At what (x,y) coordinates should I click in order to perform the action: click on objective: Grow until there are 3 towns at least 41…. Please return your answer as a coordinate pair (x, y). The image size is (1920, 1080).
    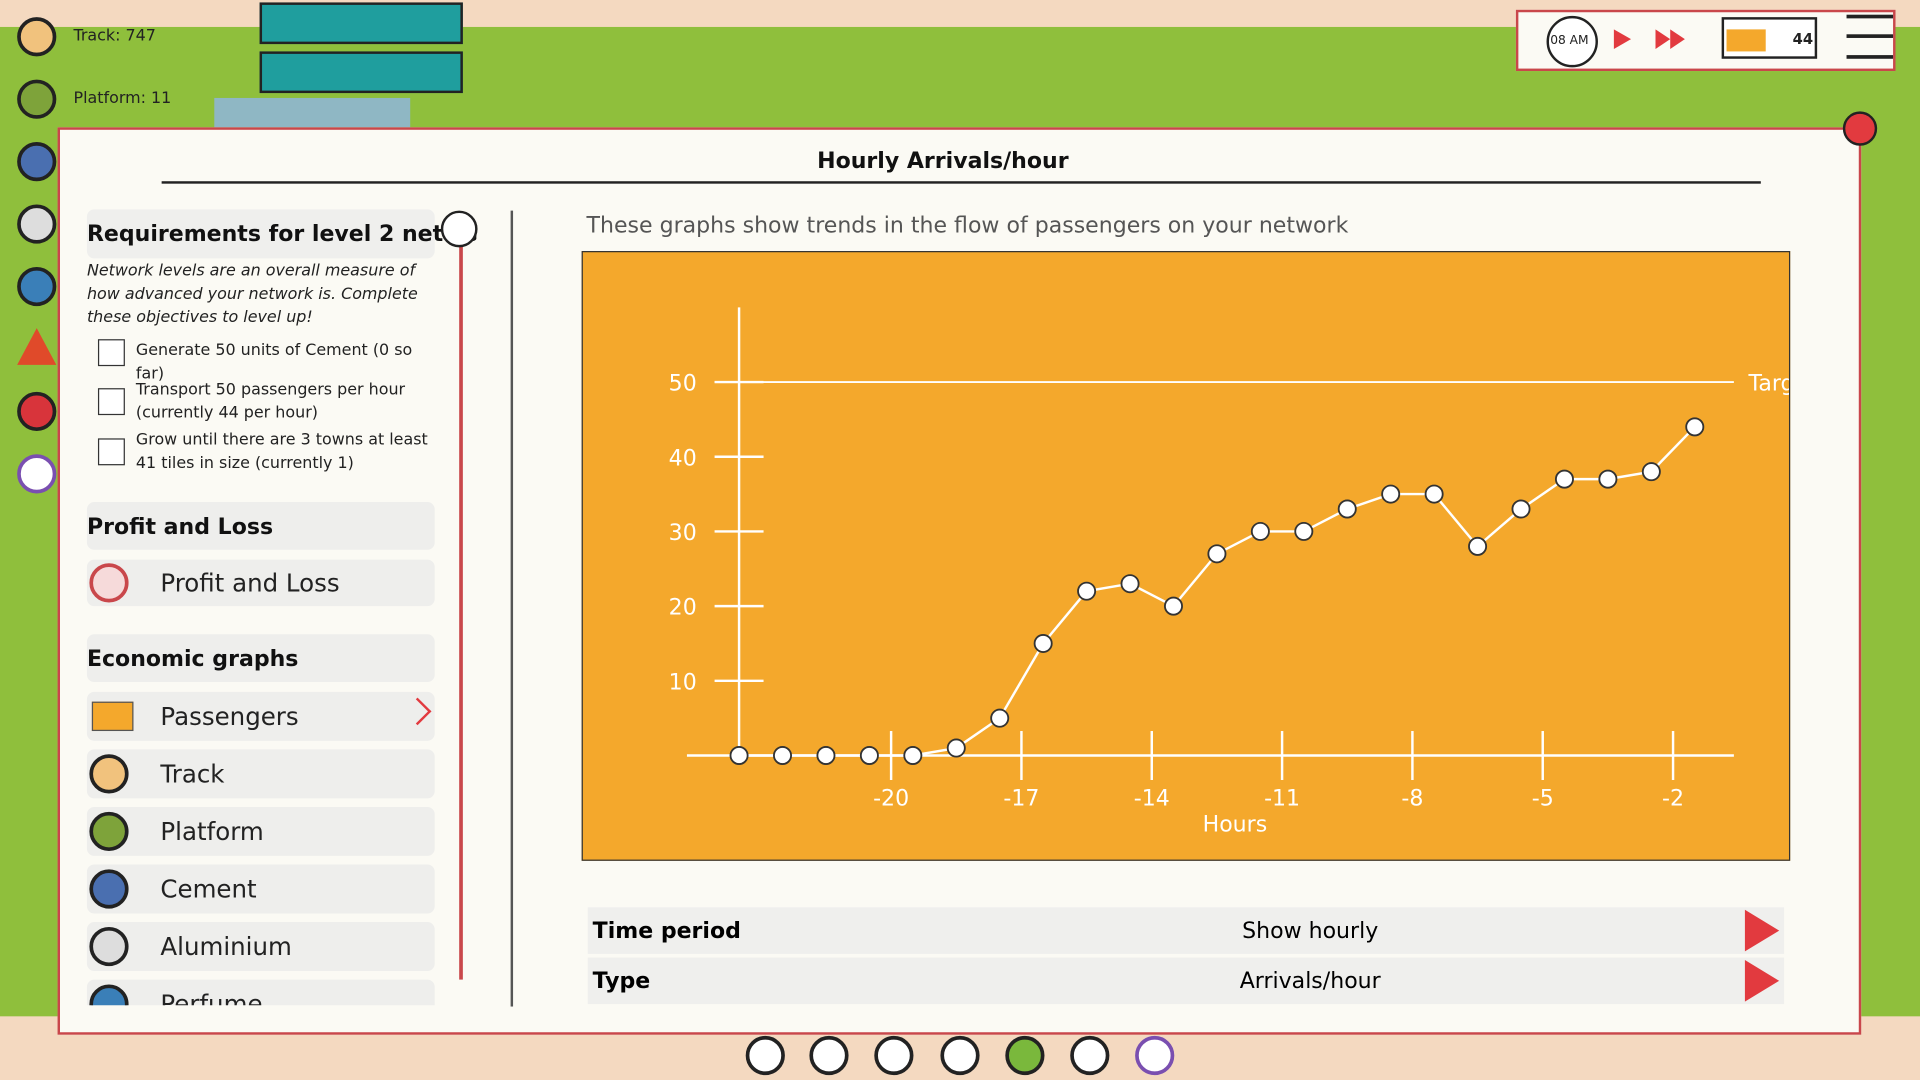
    Looking at the image, I should click on (281, 452).